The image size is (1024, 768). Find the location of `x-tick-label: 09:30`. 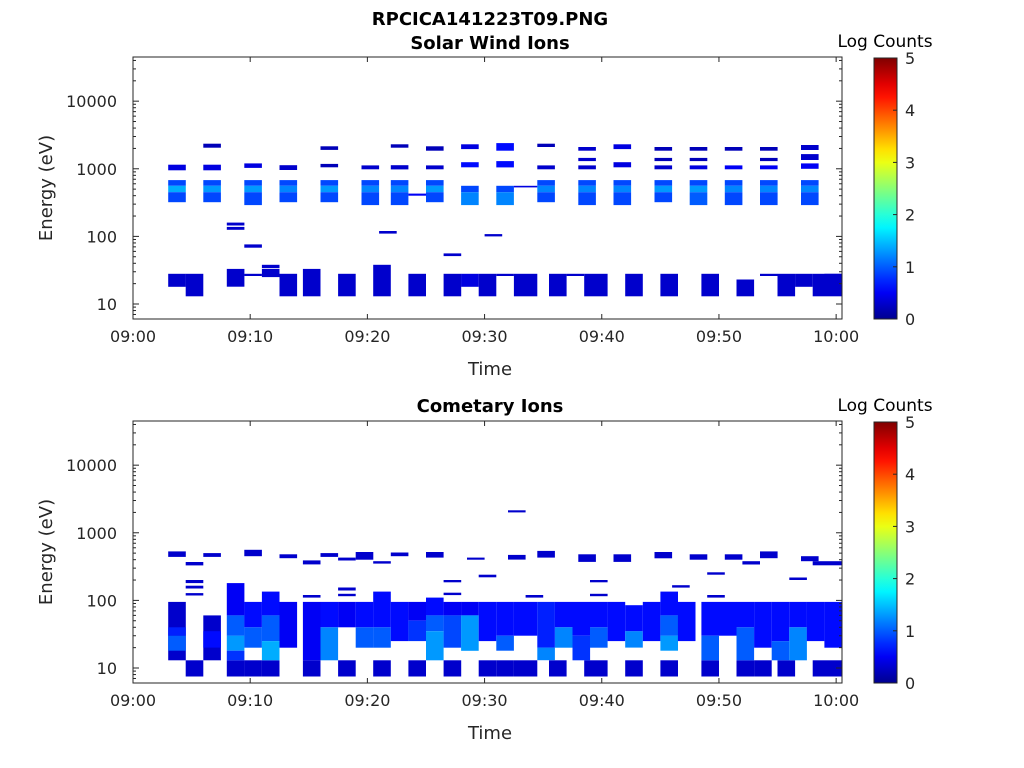

x-tick-label: 09:30 is located at coordinates (485, 336).